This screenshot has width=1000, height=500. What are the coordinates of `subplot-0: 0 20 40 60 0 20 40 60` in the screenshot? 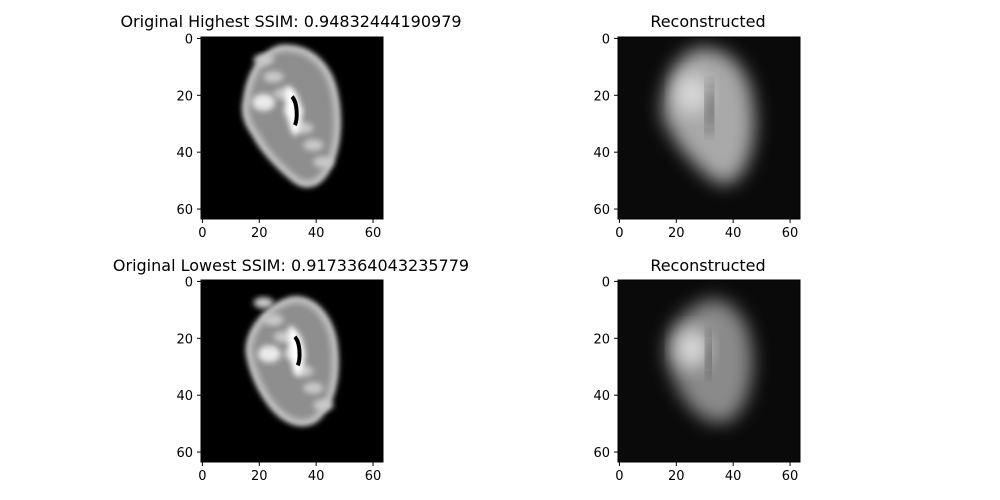 It's located at (280, 136).